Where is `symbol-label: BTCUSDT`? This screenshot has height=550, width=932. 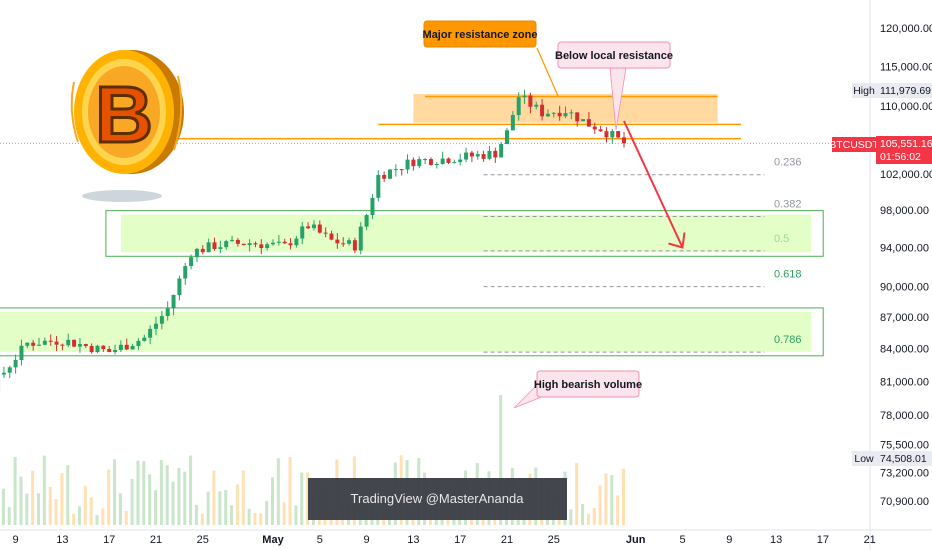 symbol-label: BTCUSDT is located at coordinates (854, 145).